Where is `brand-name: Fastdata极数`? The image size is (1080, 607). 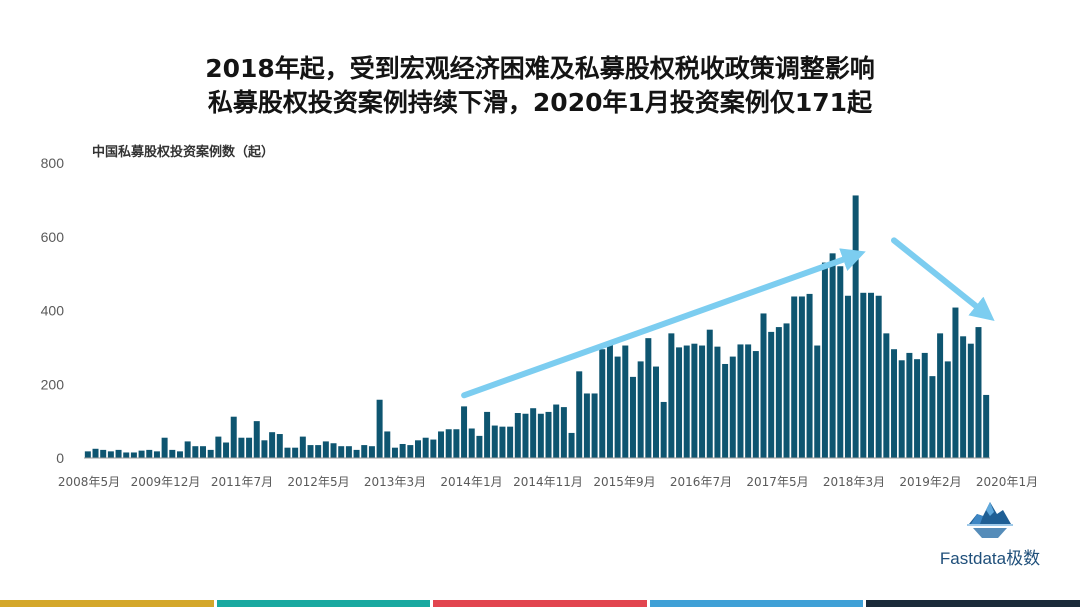 brand-name: Fastdata极数 is located at coordinates (990, 558).